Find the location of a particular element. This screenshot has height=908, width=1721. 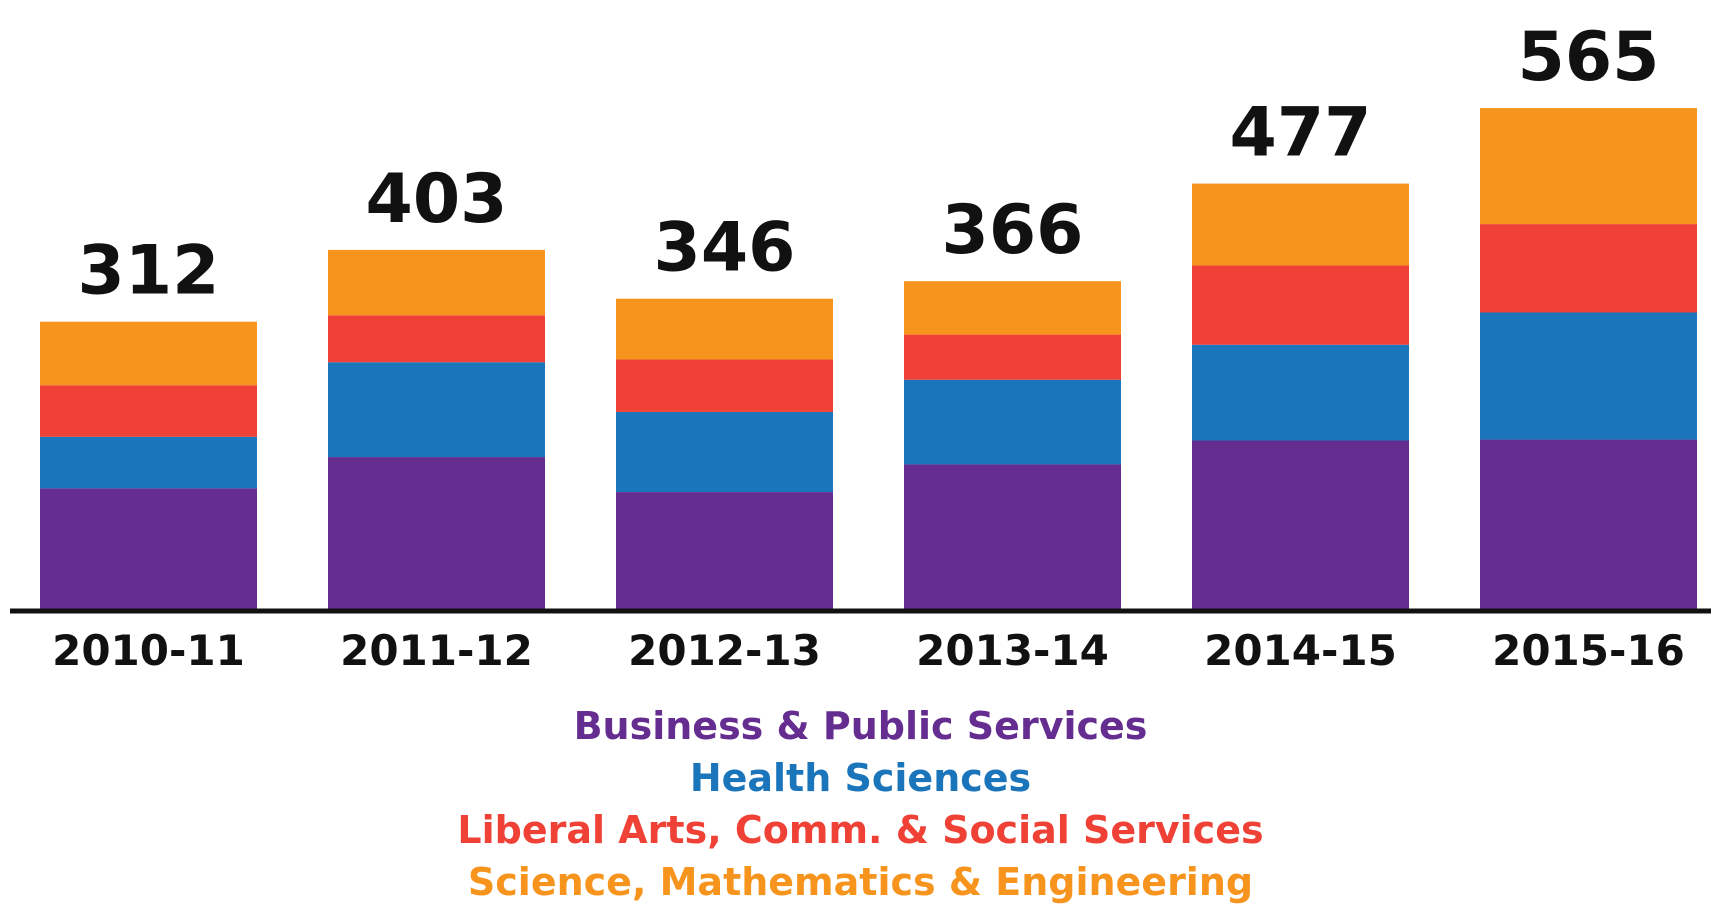

x-tick-label-2011-12: 2011-12 is located at coordinates (436, 650).